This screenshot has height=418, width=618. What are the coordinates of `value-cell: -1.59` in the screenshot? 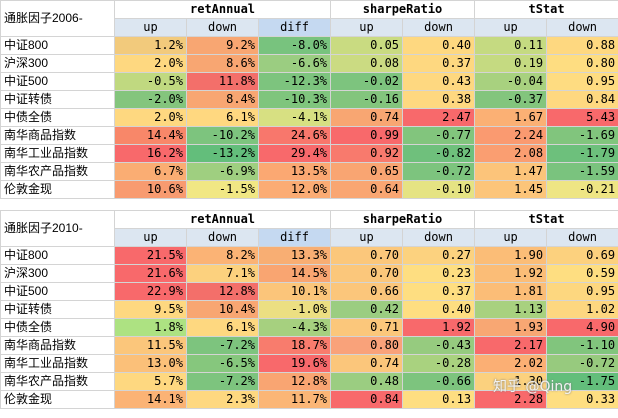 It's located at (582, 171).